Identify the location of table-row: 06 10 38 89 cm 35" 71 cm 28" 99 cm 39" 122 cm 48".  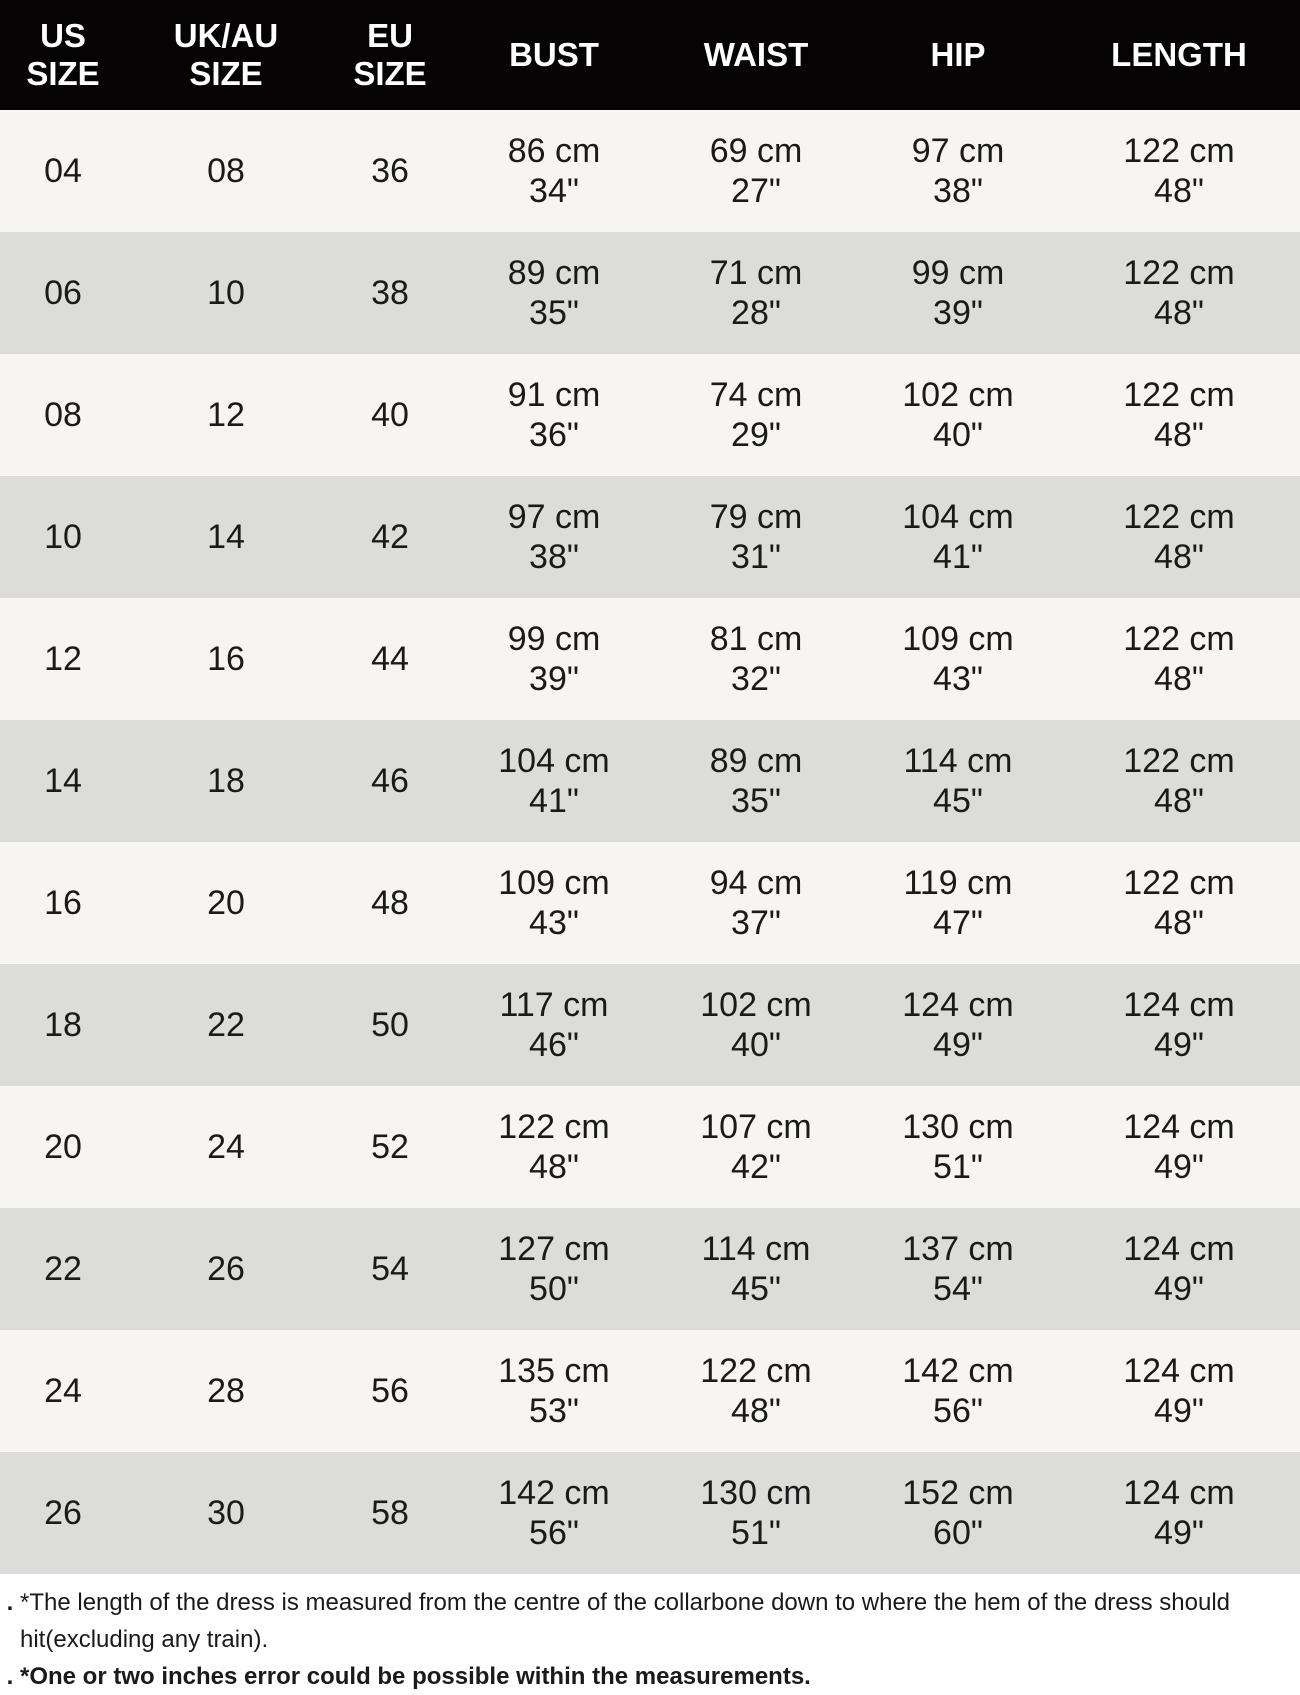
(650, 293).